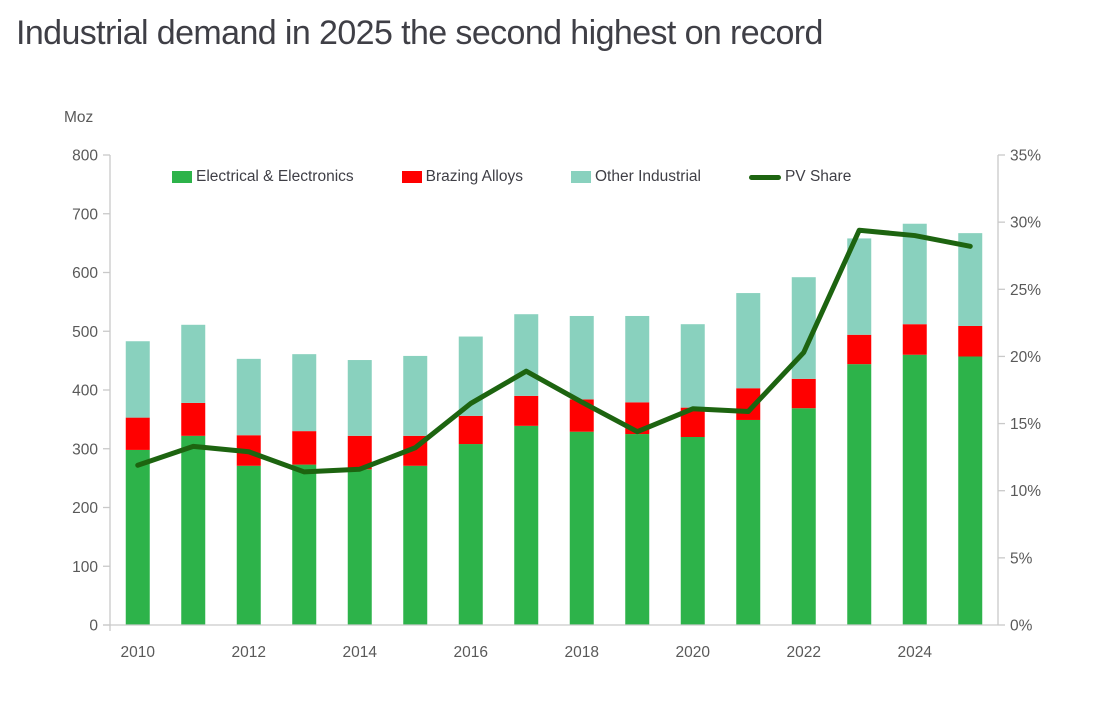 Image resolution: width=1100 pixels, height=708 pixels. Describe the element at coordinates (859, 349) in the screenshot. I see `bar-brazing-2023` at that location.